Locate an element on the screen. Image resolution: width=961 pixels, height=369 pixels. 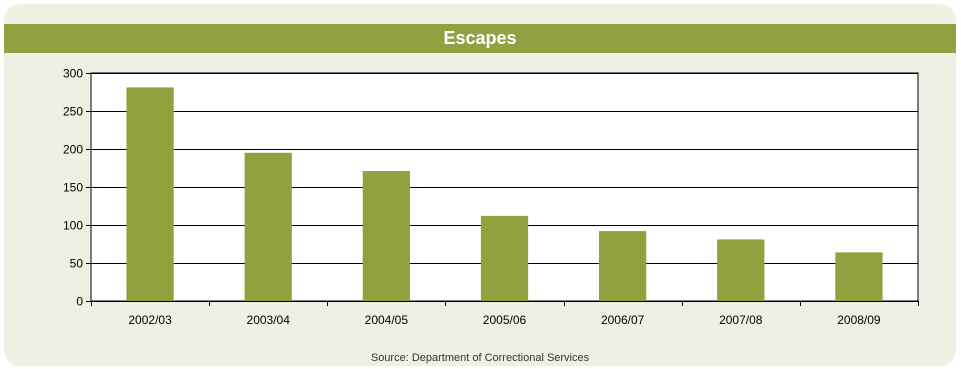
chart-title: Escapes is located at coordinates (480, 38).